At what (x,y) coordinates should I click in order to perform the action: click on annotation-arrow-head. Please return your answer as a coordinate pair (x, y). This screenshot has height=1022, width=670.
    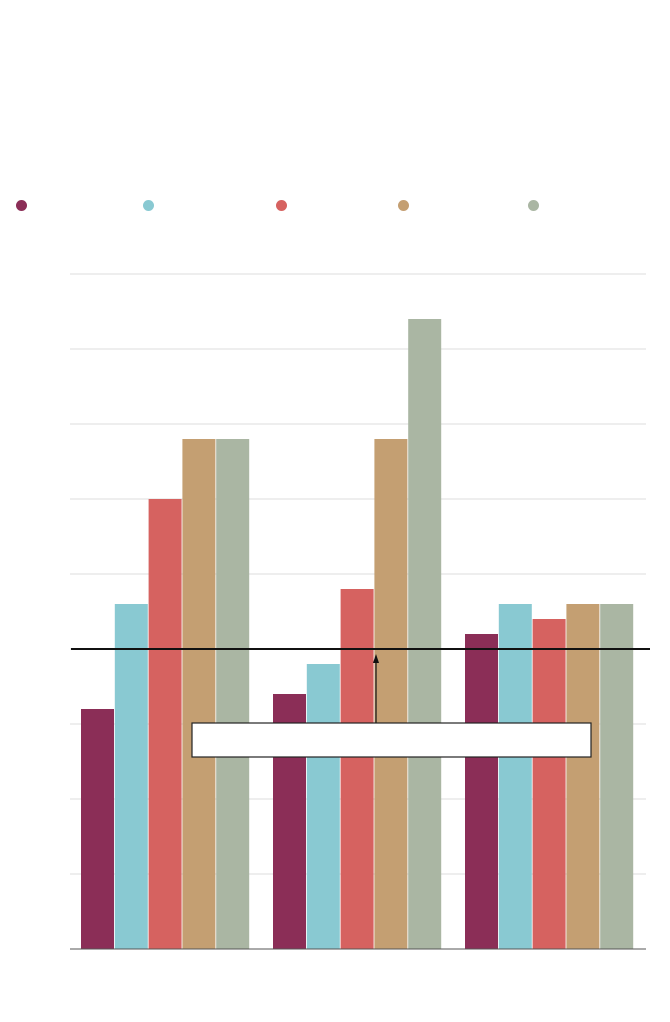
    Looking at the image, I should click on (376, 658).